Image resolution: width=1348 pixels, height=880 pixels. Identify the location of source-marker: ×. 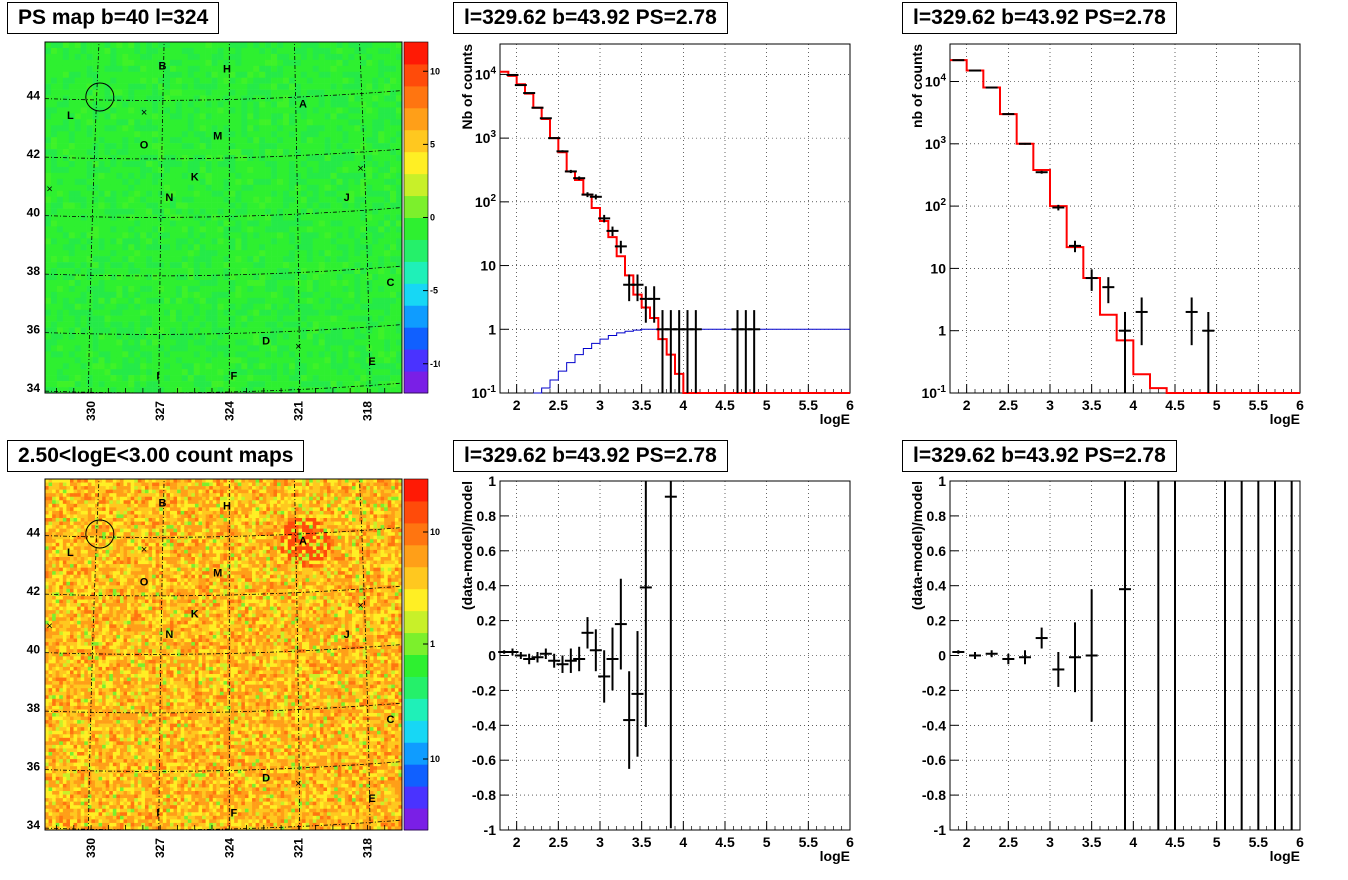
(298, 347).